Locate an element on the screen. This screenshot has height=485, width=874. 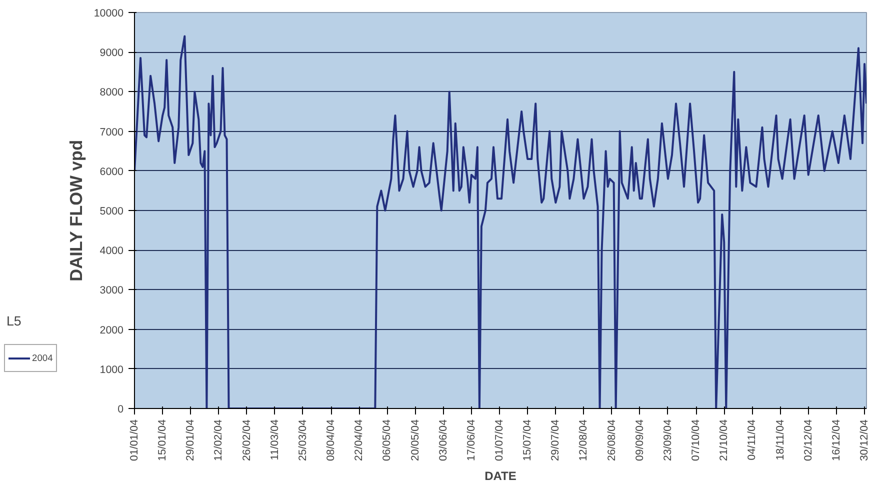
x-tick-label: 07/10/04 is located at coordinates (696, 440).